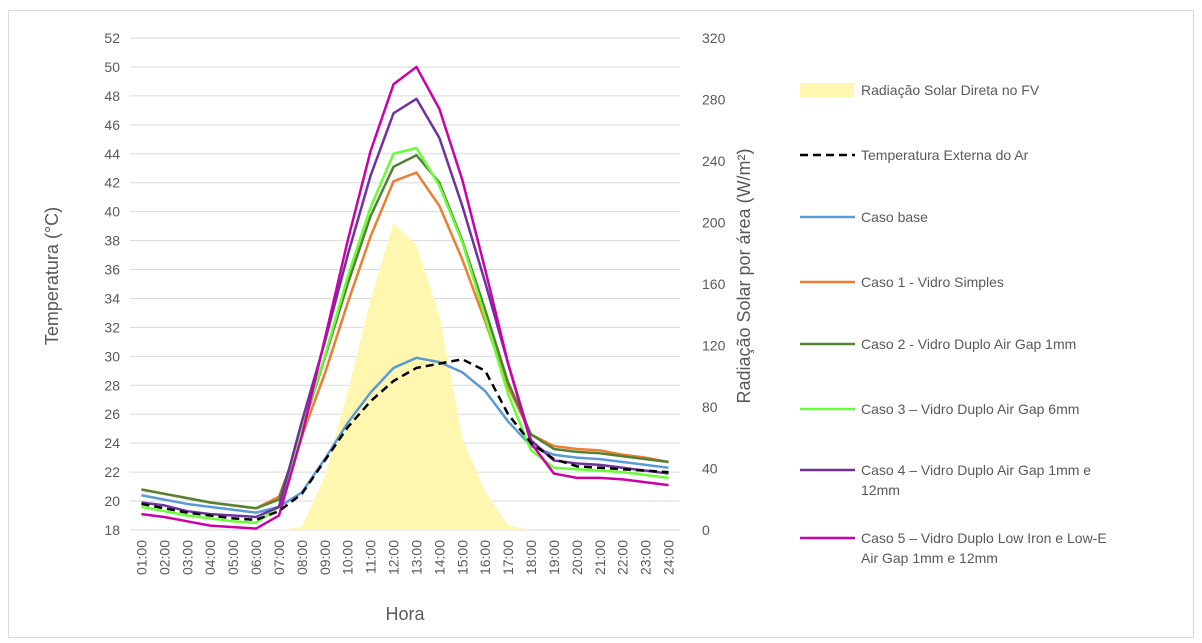 The image size is (1202, 643). Describe the element at coordinates (970, 409) in the screenshot. I see `legend-label: Caso 3 – Vidro Duplo Air Gap 6mm` at that location.